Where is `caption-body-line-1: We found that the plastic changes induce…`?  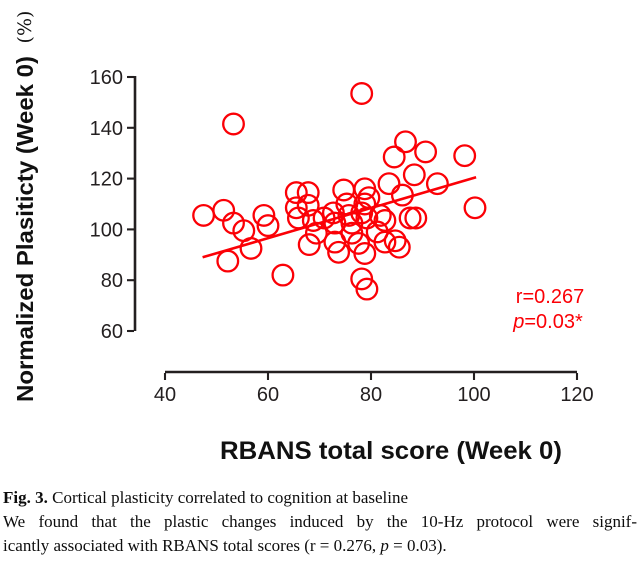 caption-body-line-1: We found that the plastic changes induce… is located at coordinates (320, 521).